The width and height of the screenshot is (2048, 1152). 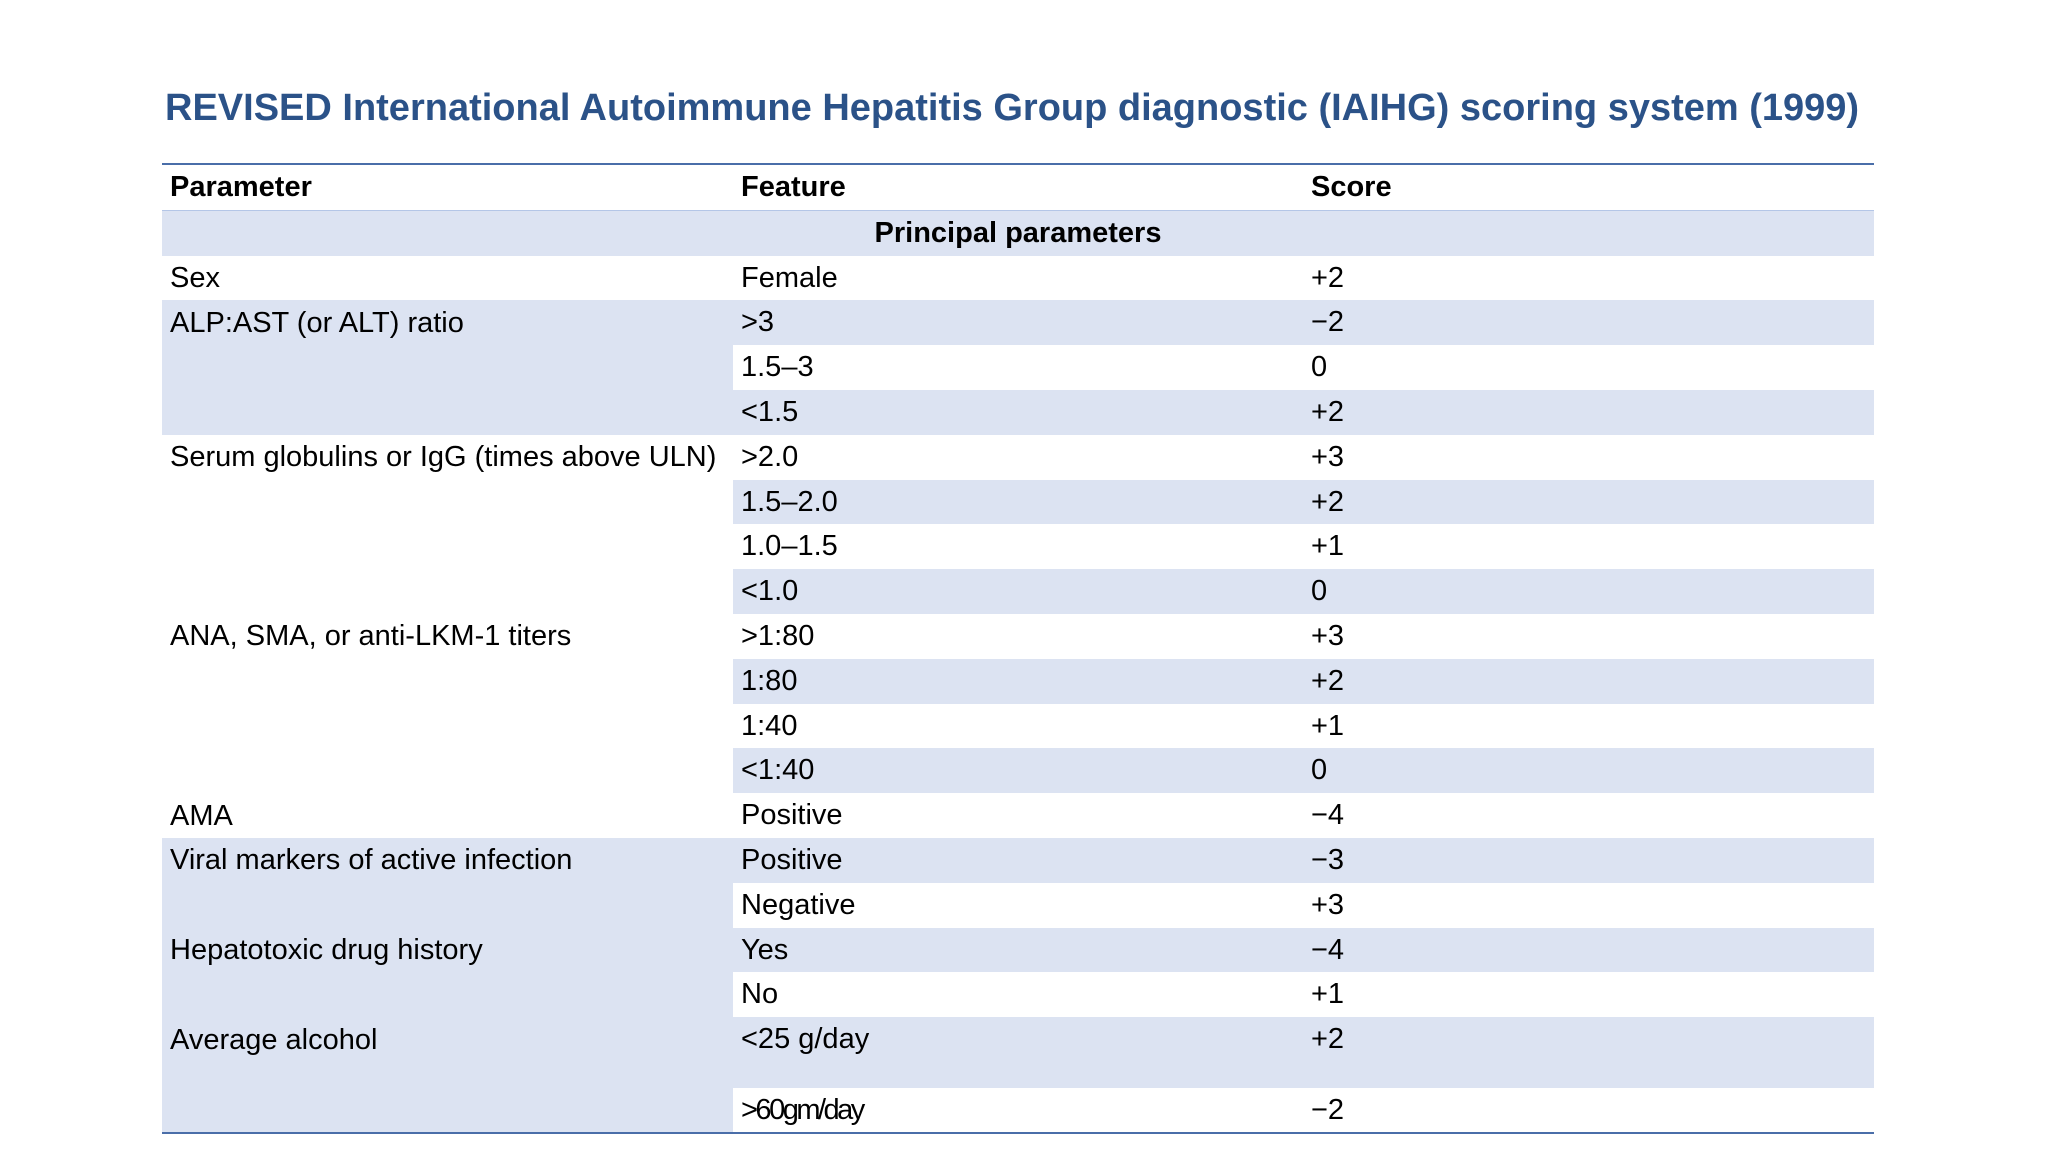 I want to click on table-row: <1.0 0, so click(x=1018, y=591).